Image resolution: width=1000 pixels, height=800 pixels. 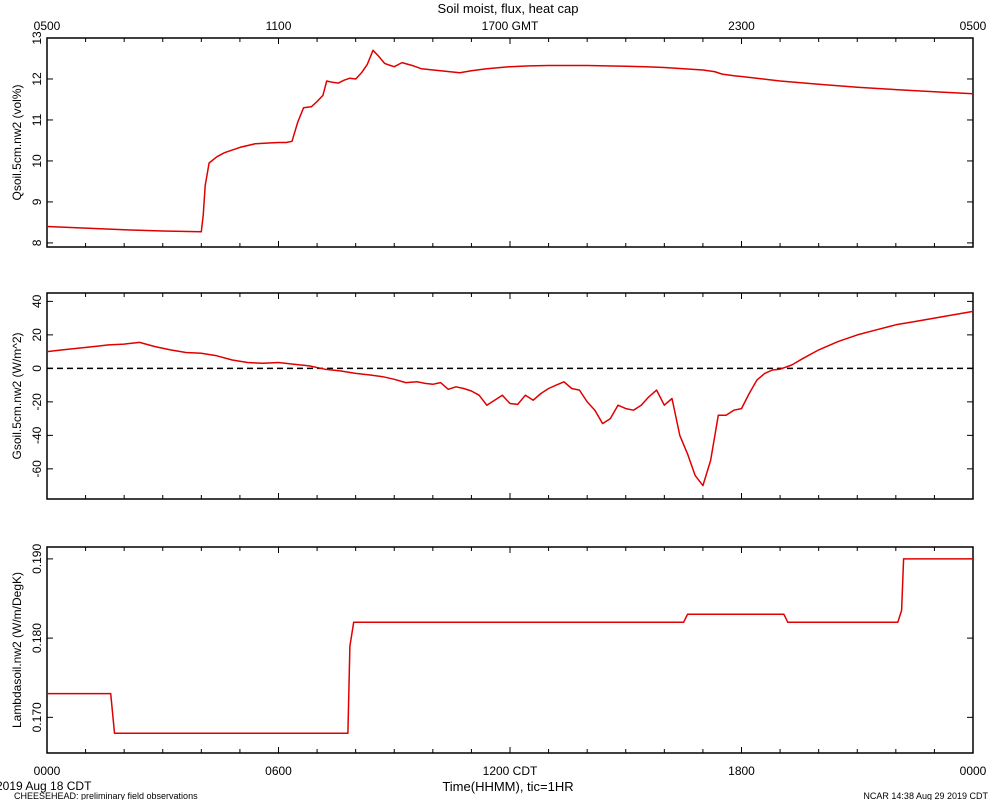 What do you see at coordinates (37, 335) in the screenshot?
I see `y-tick-label: 20` at bounding box center [37, 335].